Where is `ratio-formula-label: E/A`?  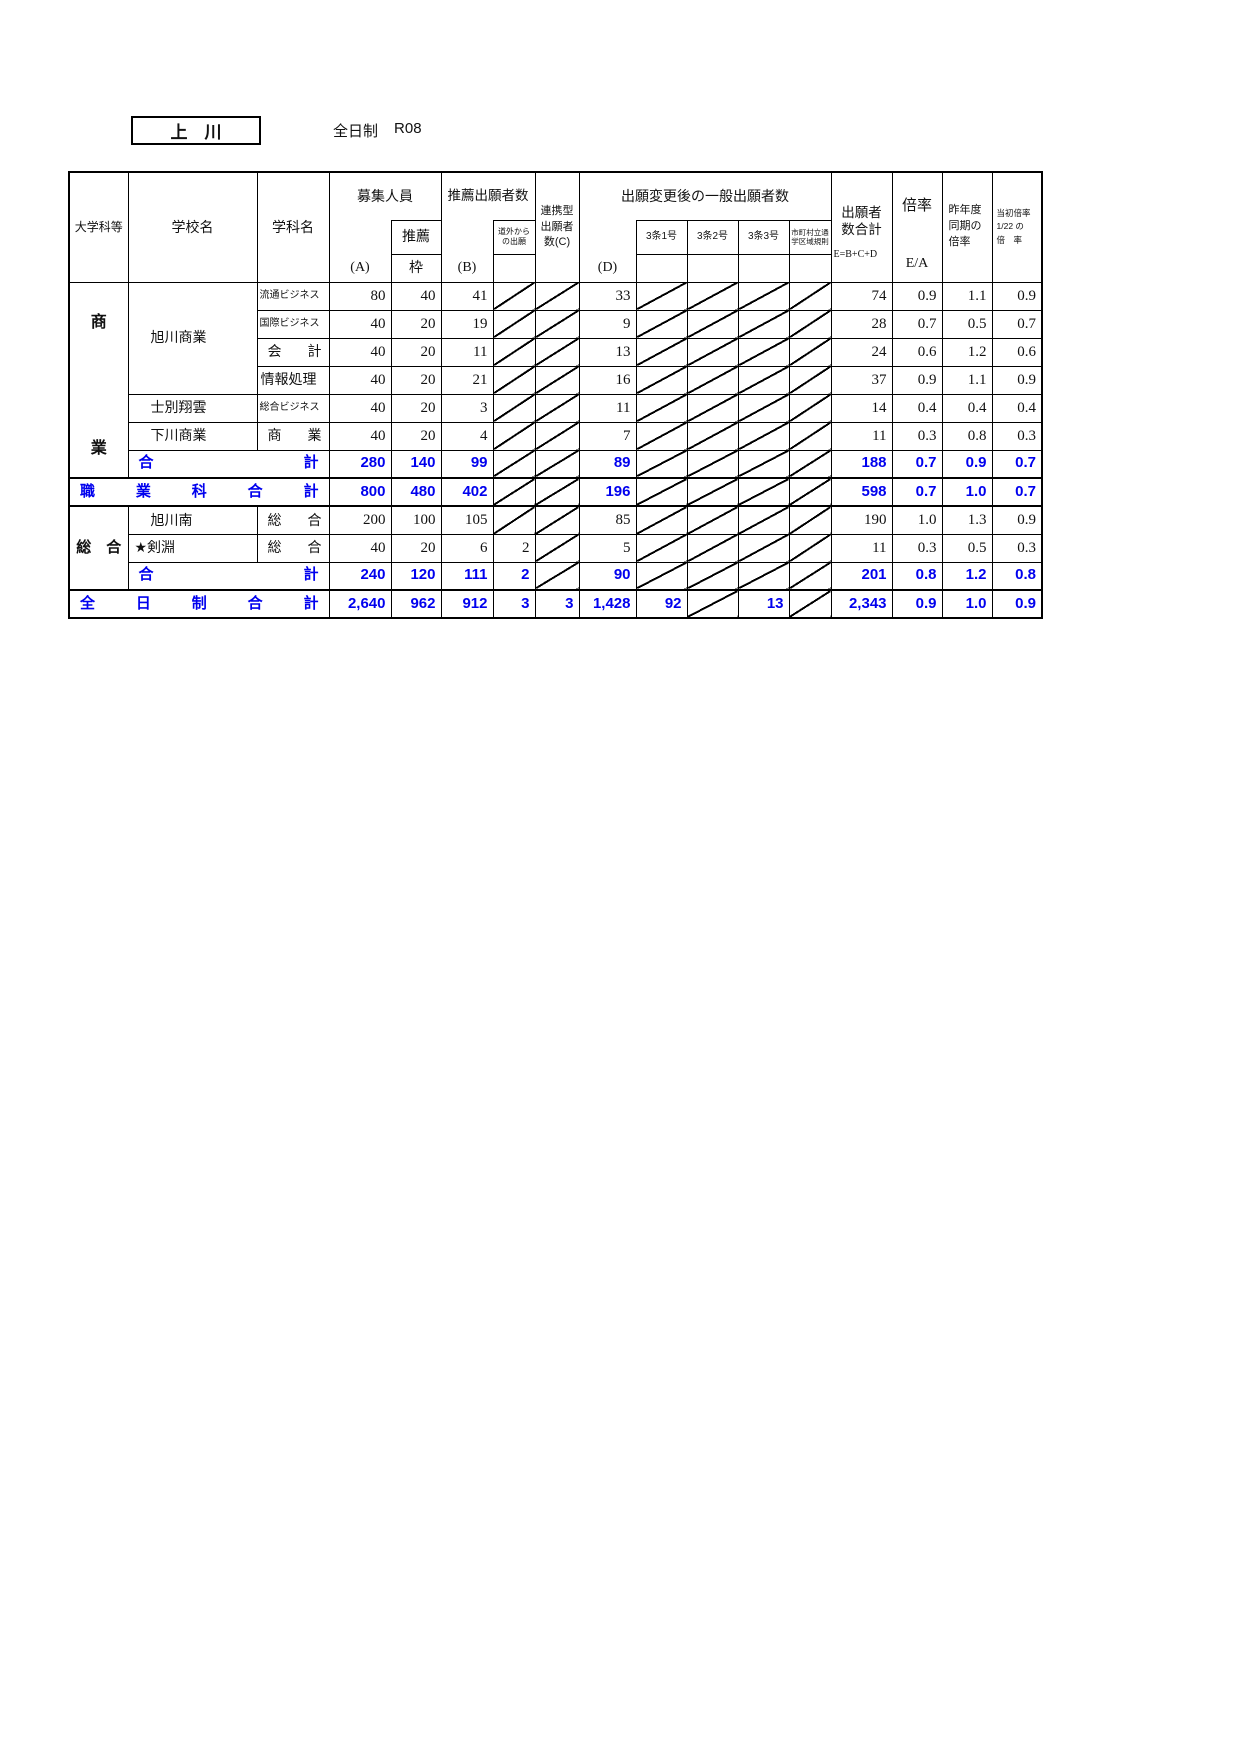 ratio-formula-label: E/A is located at coordinates (917, 263).